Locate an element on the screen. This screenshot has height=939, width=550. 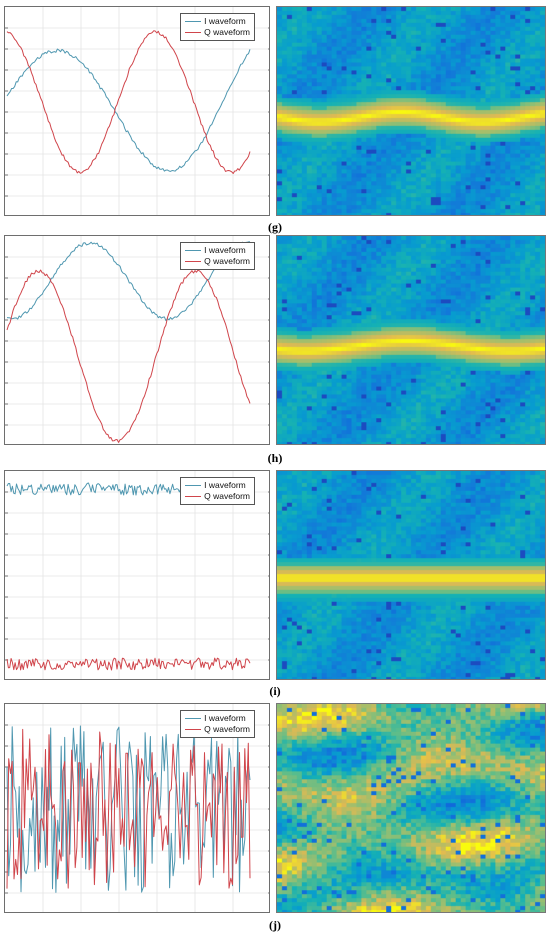
legend-g: I waveform Q waveform is located at coordinates (217, 27).